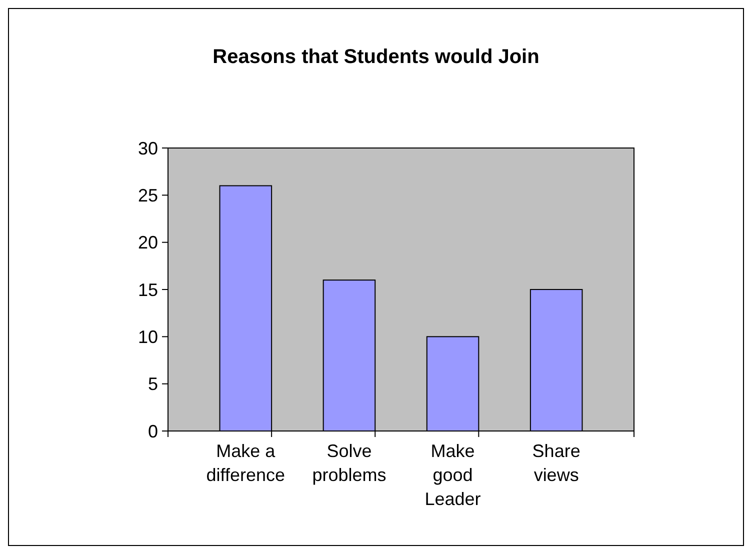 The width and height of the screenshot is (752, 554). Describe the element at coordinates (148, 336) in the screenshot. I see `y-tick-label: 10` at that location.